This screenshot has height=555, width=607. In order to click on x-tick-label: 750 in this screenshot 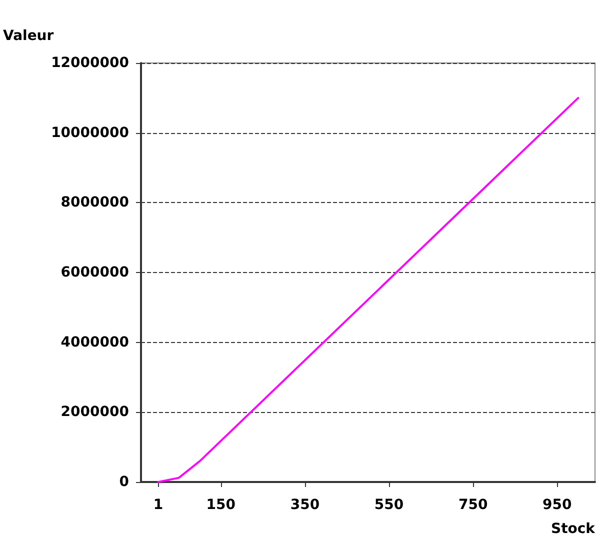, I will do `click(473, 505)`.